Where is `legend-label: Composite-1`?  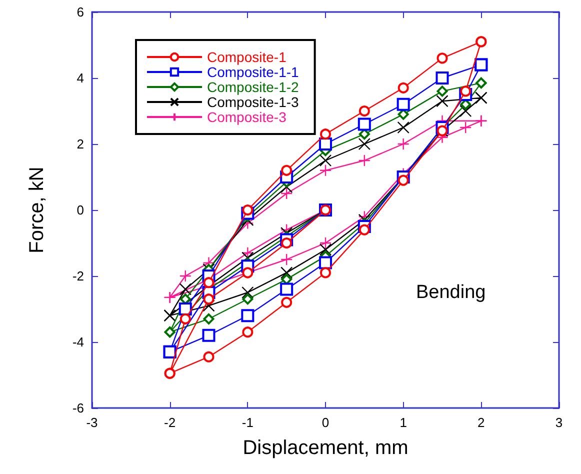
legend-label: Composite-1 is located at coordinates (247, 57).